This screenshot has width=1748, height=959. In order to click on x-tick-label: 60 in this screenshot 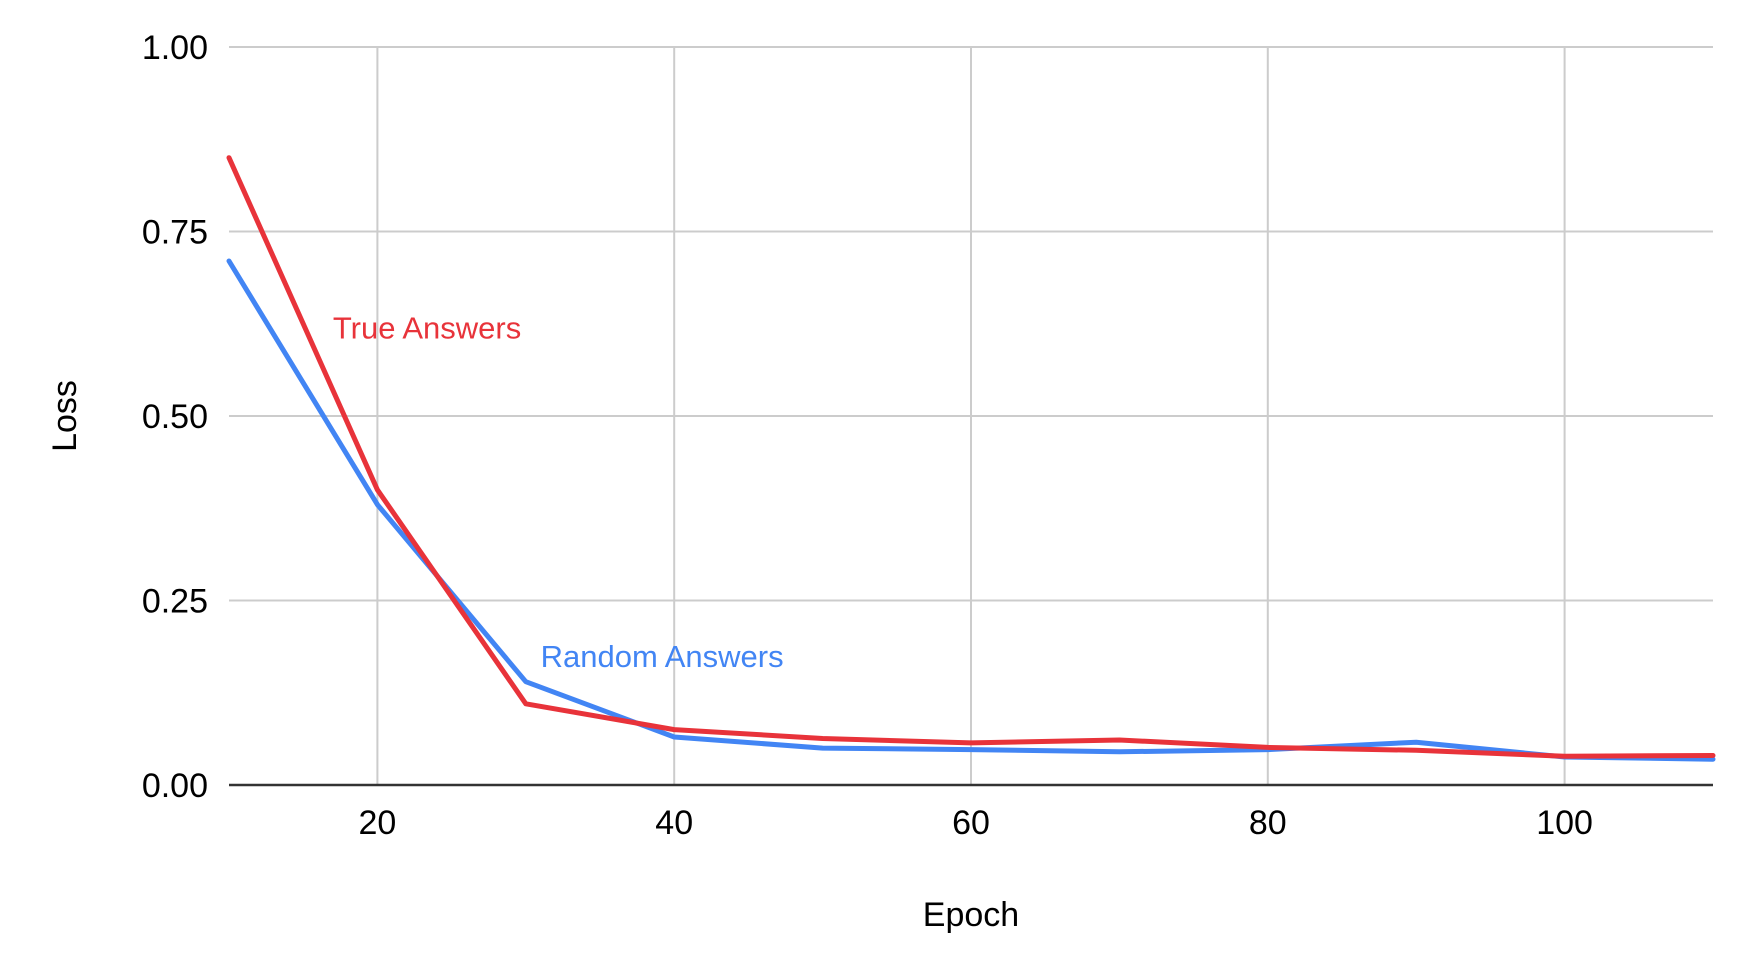, I will do `click(971, 823)`.